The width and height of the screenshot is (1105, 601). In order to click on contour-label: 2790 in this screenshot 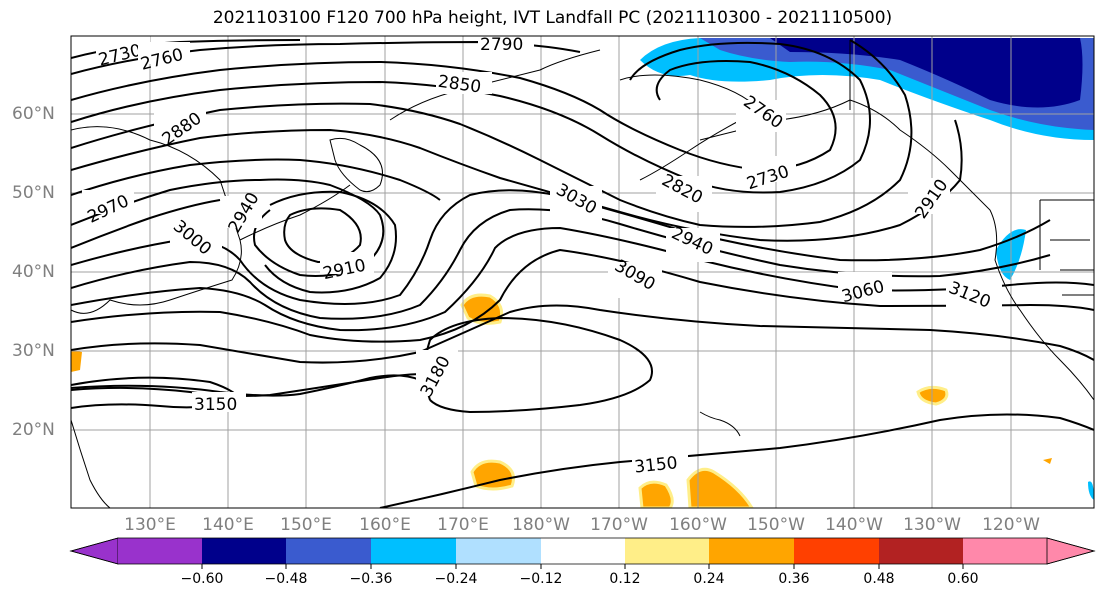, I will do `click(501, 45)`.